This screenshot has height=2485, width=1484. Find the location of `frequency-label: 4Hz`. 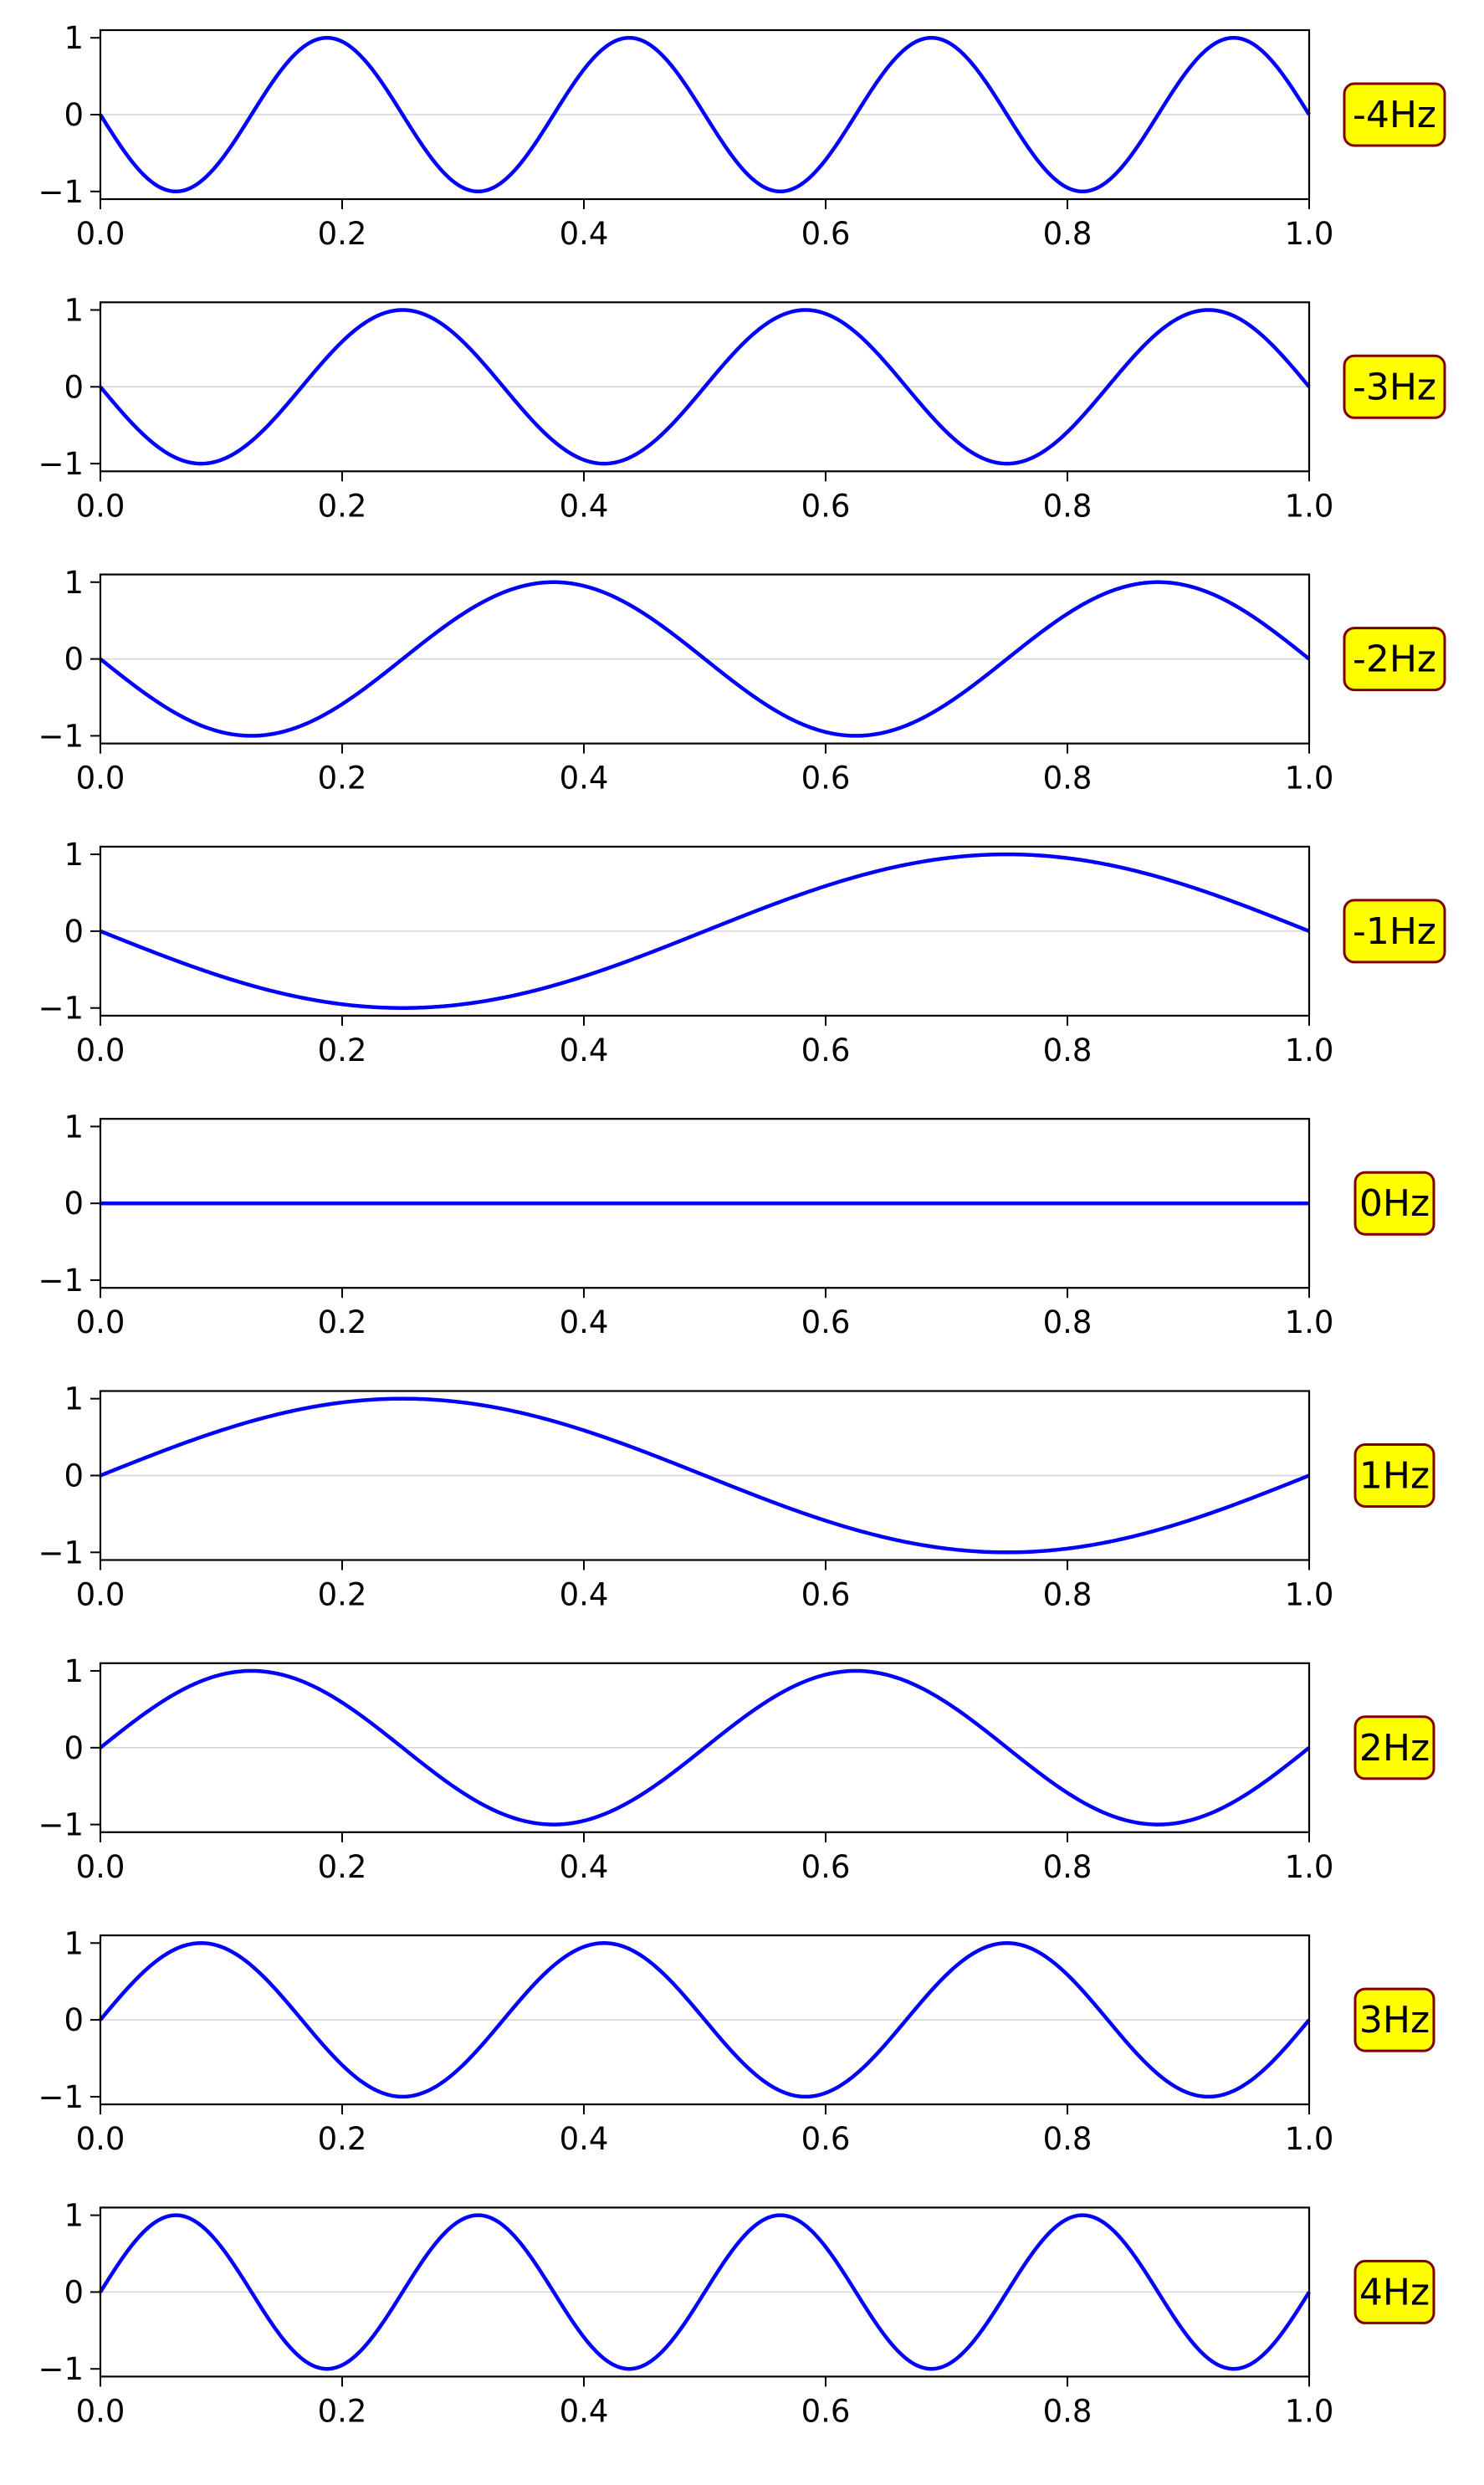

frequency-label: 4Hz is located at coordinates (1394, 2292).